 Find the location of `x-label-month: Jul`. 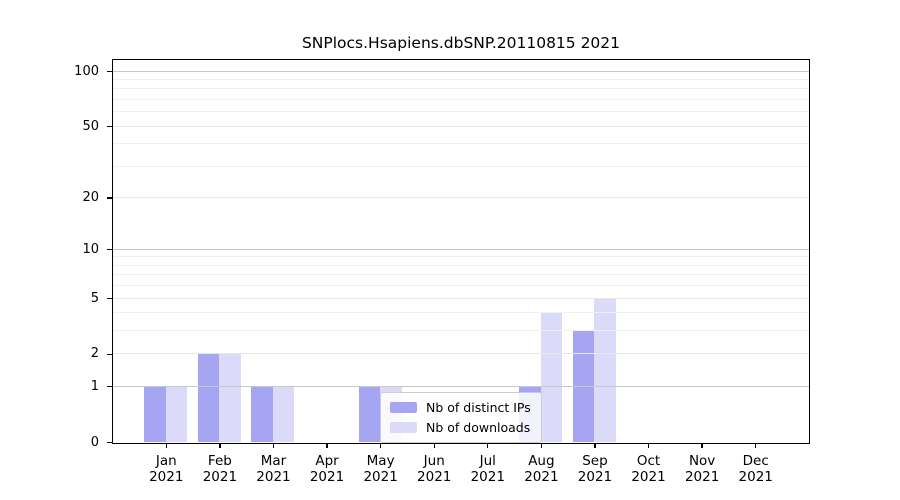

x-label-month: Jul is located at coordinates (487, 460).